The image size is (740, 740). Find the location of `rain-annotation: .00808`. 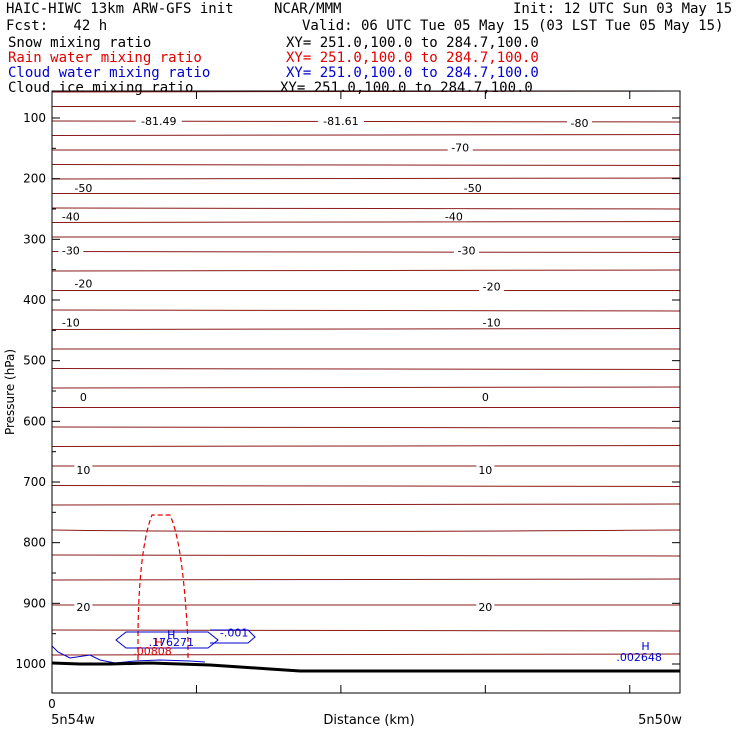

rain-annotation: .00808 is located at coordinates (152, 651).